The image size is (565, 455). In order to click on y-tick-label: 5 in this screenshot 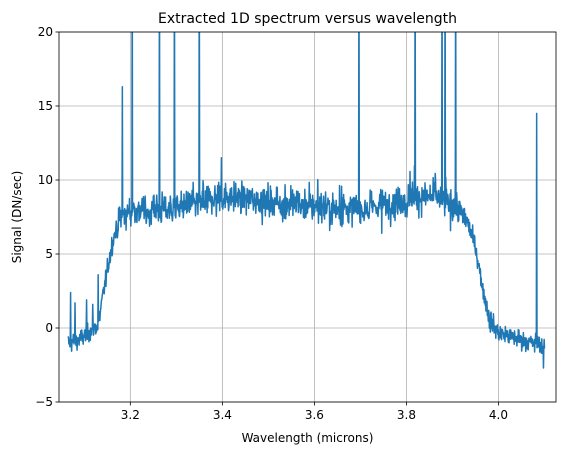, I will do `click(49, 254)`.